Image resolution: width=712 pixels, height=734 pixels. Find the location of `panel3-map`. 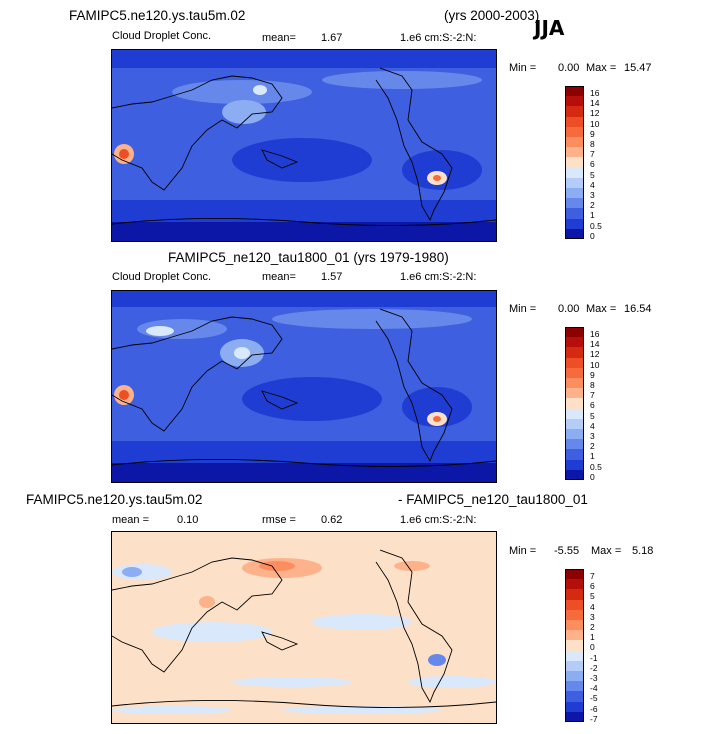

panel3-map is located at coordinates (304, 627).